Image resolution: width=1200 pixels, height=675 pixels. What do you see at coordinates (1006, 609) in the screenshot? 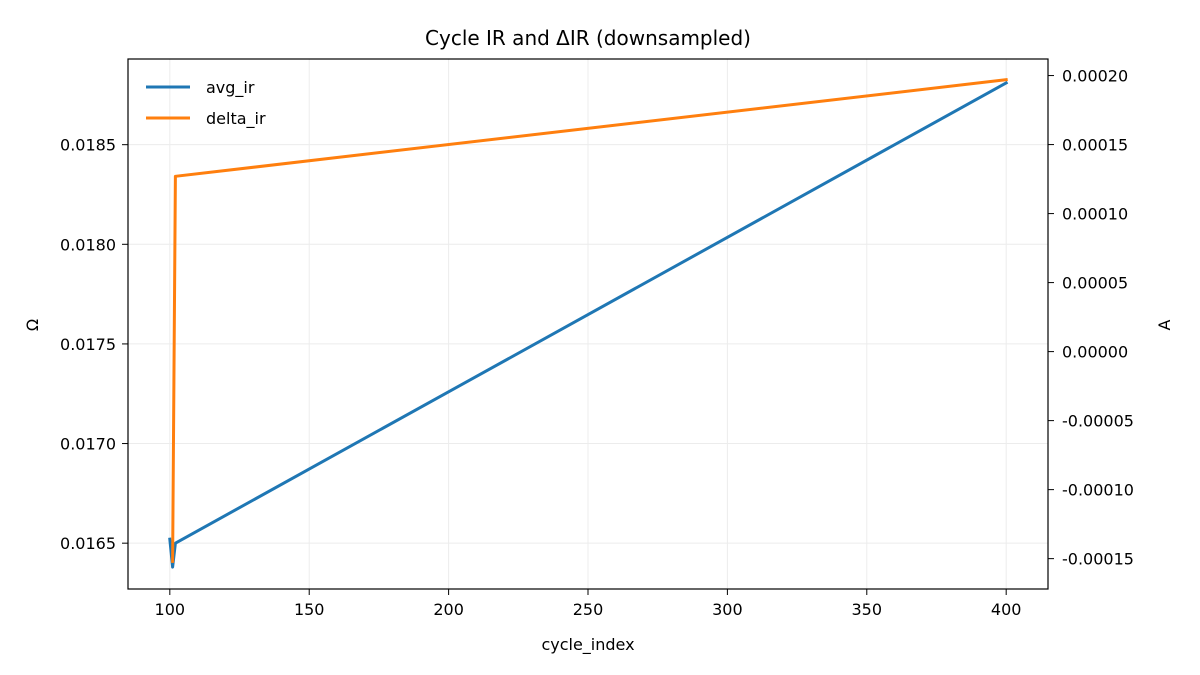
I see `x-tick-label: 400` at bounding box center [1006, 609].